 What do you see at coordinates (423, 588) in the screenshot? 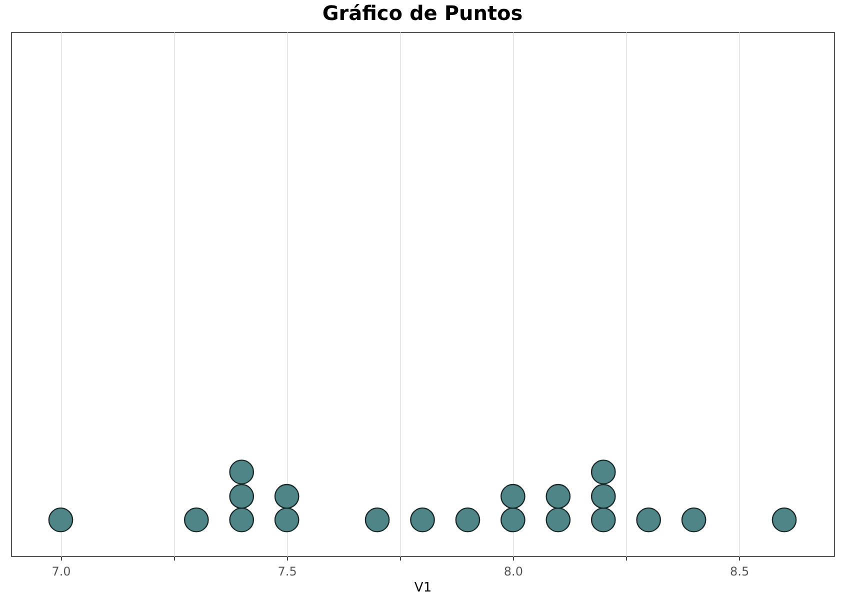
I see `x-axis-title: V1` at bounding box center [423, 588].